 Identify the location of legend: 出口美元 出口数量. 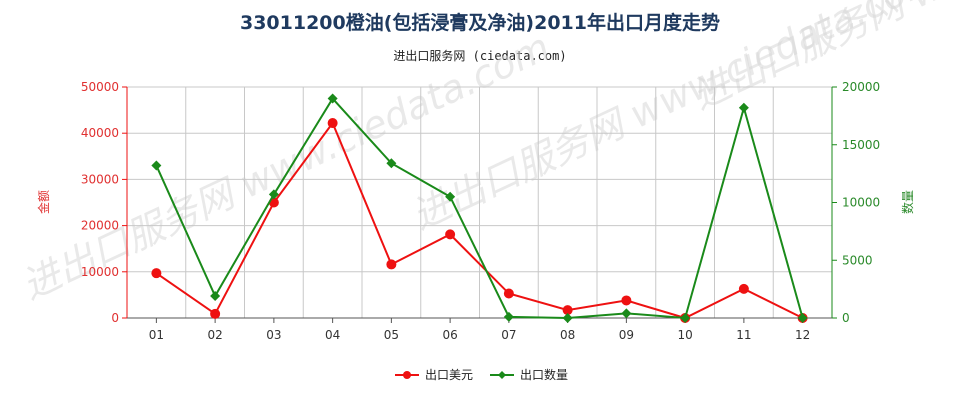
(481, 374).